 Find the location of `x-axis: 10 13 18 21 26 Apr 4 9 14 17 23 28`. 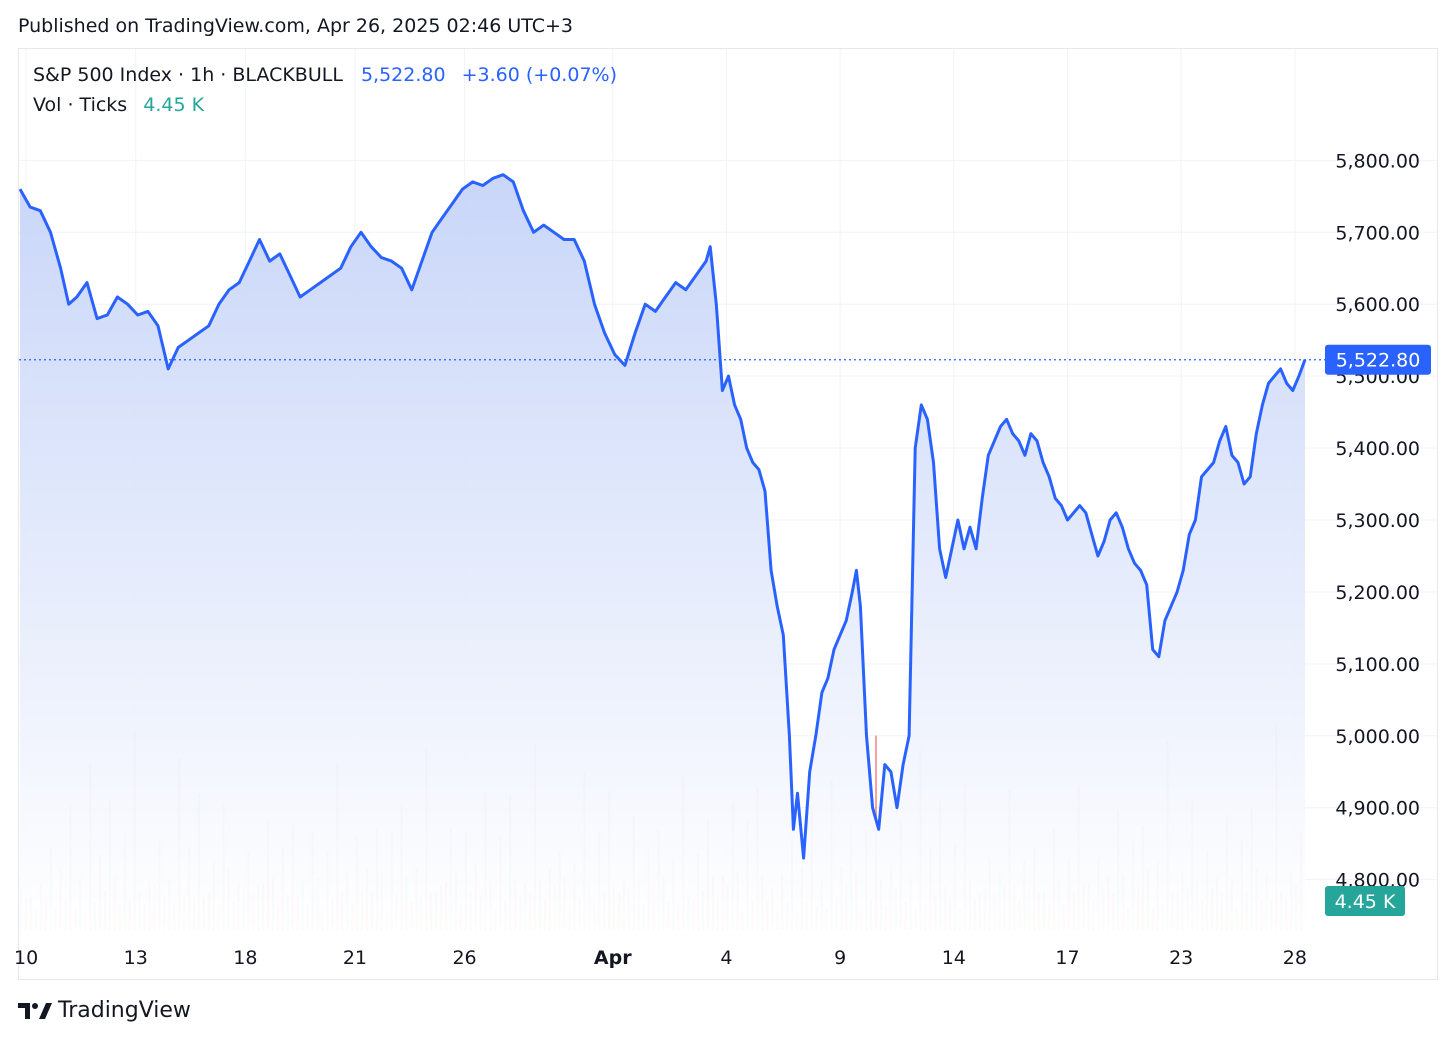

x-axis: 10 13 18 21 26 Apr 4 9 14 17 23 28 is located at coordinates (660, 958).